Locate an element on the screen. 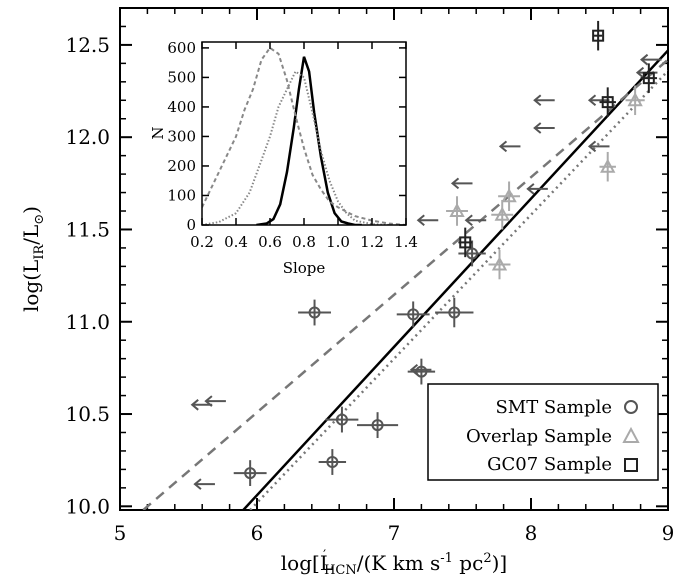  inset-y-tick-label: 600 is located at coordinates (181, 48).